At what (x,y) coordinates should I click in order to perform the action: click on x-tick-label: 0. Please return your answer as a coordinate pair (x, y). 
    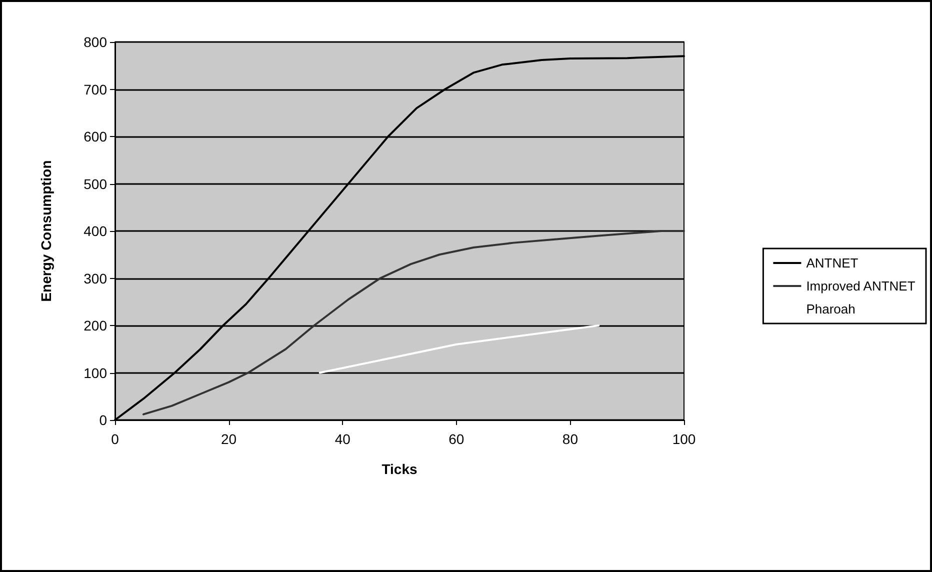
    Looking at the image, I should click on (115, 439).